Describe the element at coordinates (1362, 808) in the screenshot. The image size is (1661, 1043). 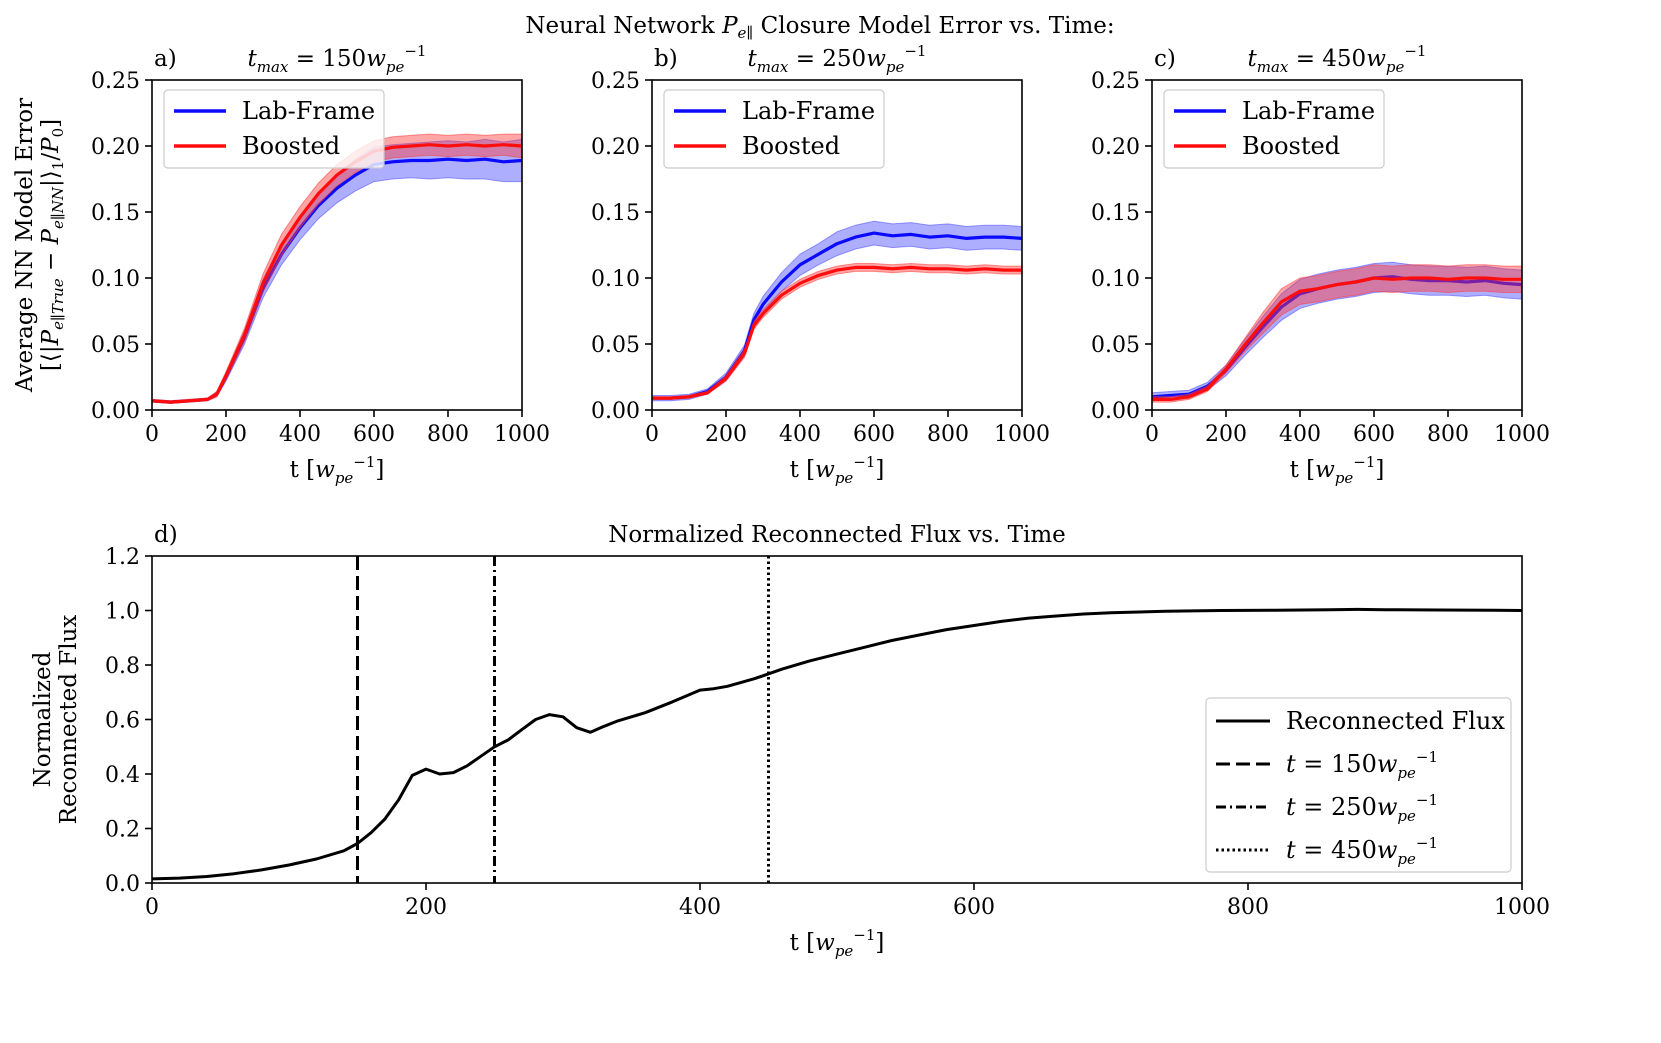
I see `legend-entry-label: t = 250wpe−1​` at that location.